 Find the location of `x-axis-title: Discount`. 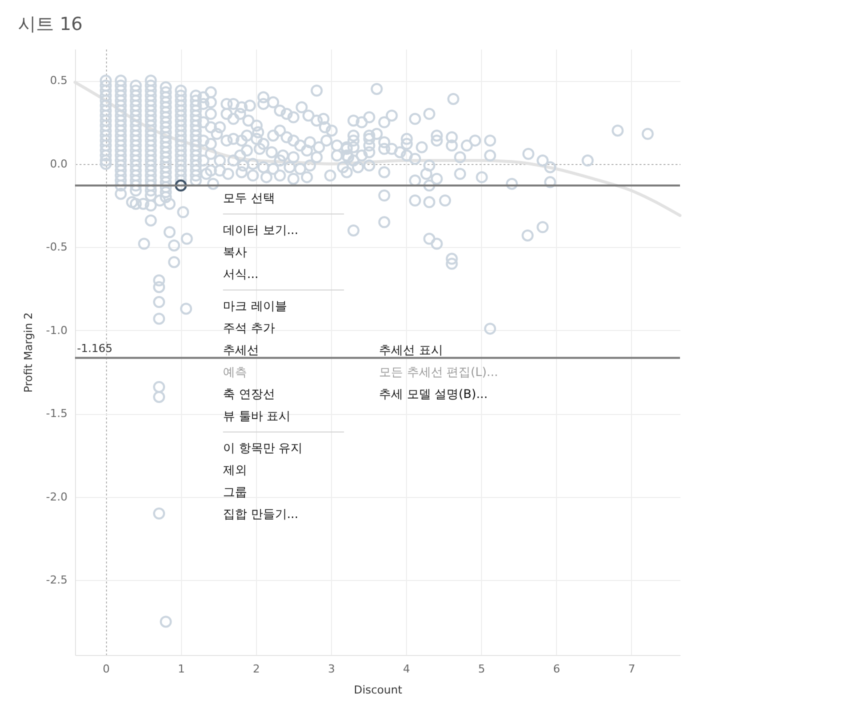

x-axis-title: Discount is located at coordinates (378, 690).